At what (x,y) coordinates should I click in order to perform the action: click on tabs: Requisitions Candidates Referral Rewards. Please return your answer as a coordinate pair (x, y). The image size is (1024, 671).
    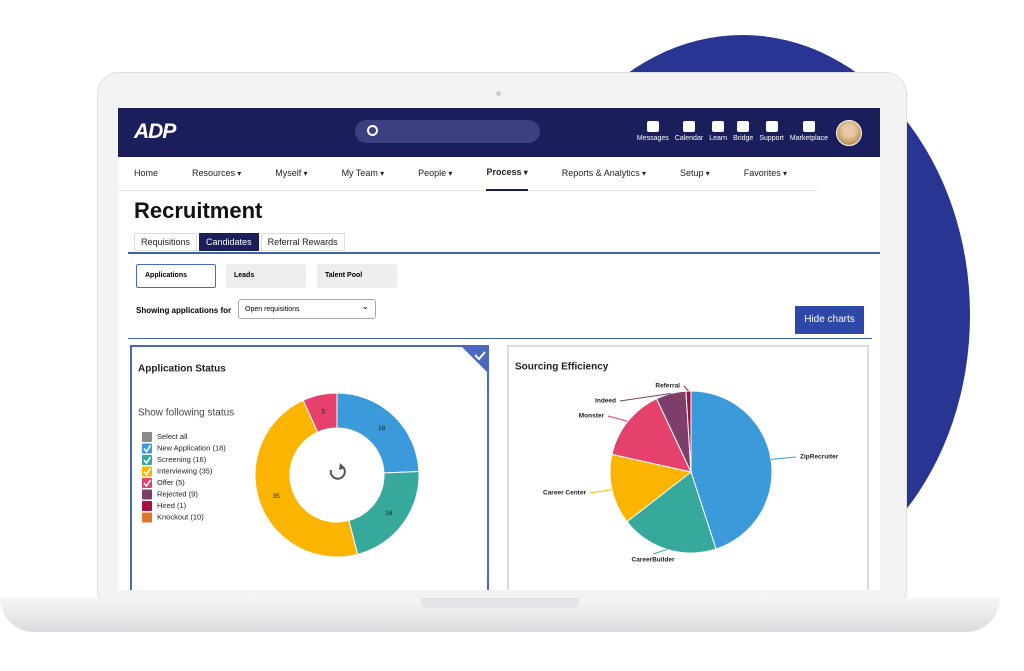
    Looking at the image, I should click on (240, 242).